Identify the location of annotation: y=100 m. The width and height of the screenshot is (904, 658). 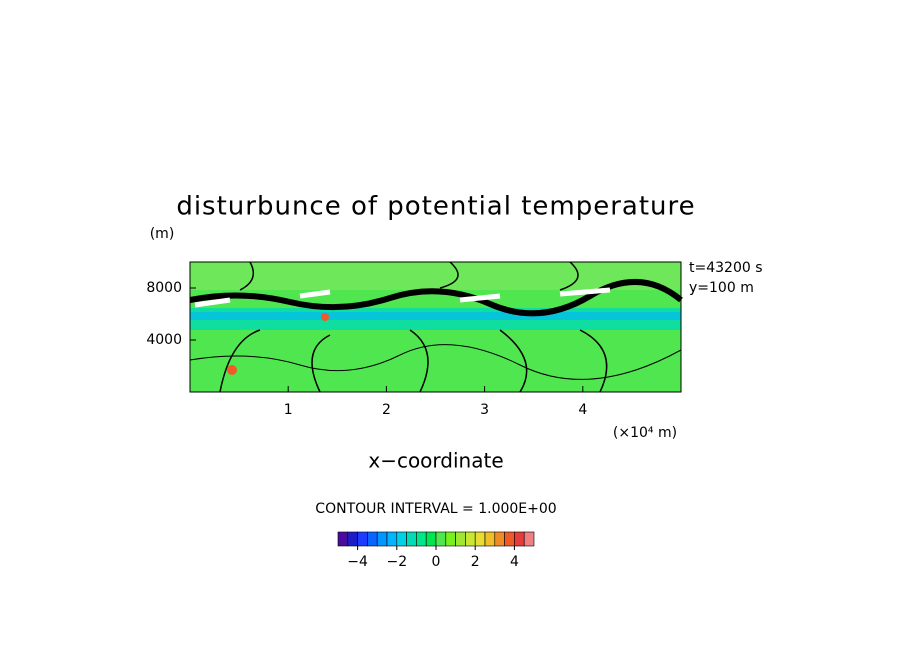
(721, 288).